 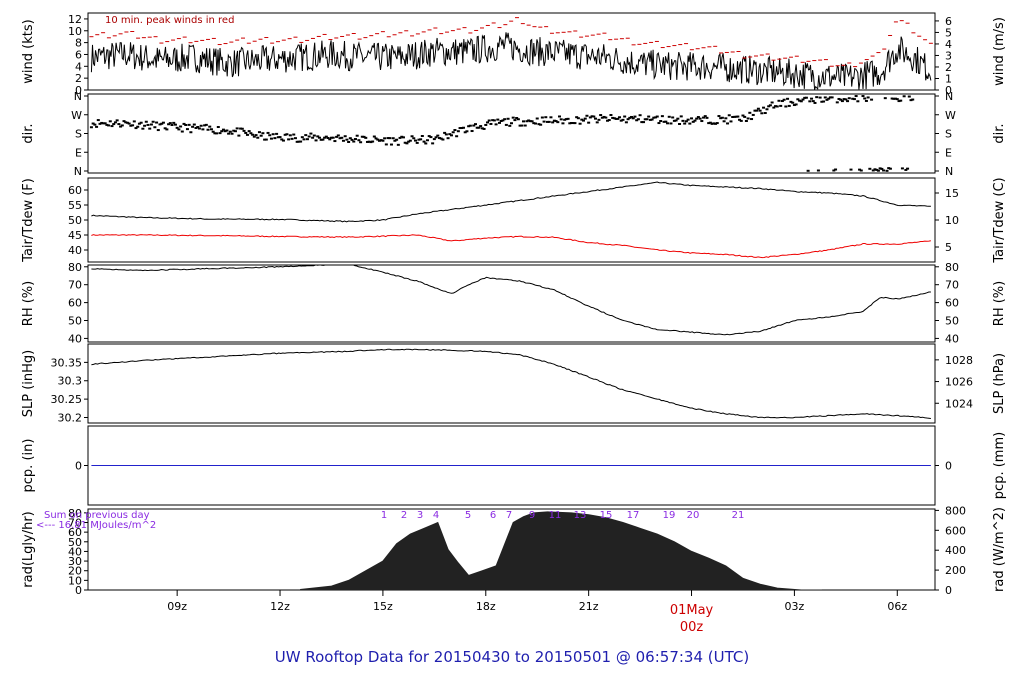 What do you see at coordinates (948, 55) in the screenshot?
I see `wind-ytick-label-right: 3` at bounding box center [948, 55].